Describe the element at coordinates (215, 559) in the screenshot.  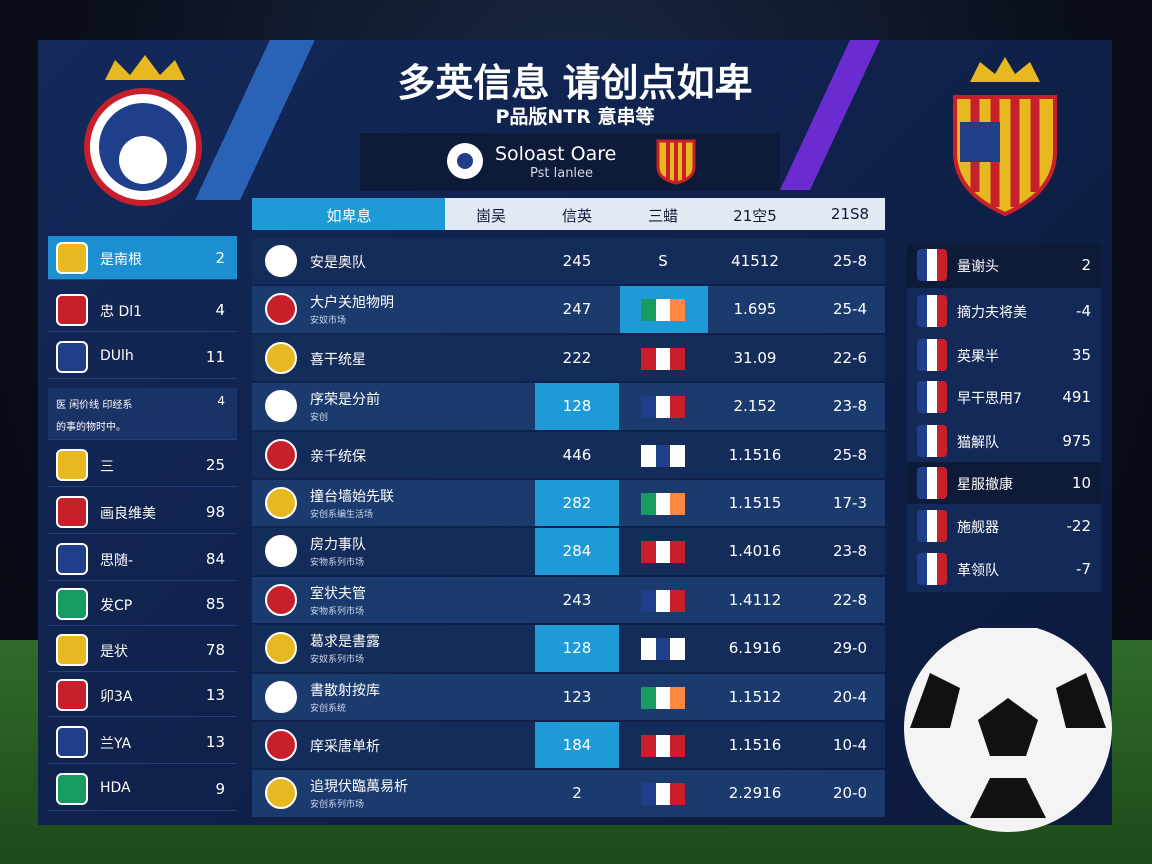
I see `item-value: 84` at that location.